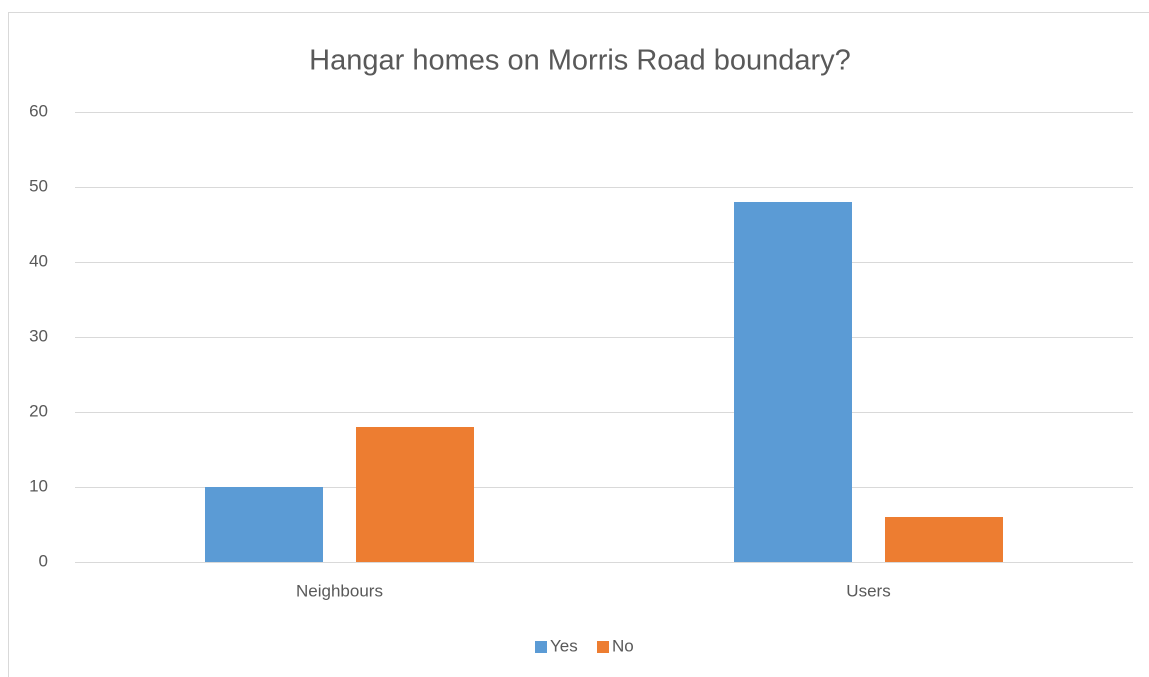 This screenshot has width=1149, height=677. Describe the element at coordinates (38, 410) in the screenshot. I see `y-tick-label: 20` at that location.